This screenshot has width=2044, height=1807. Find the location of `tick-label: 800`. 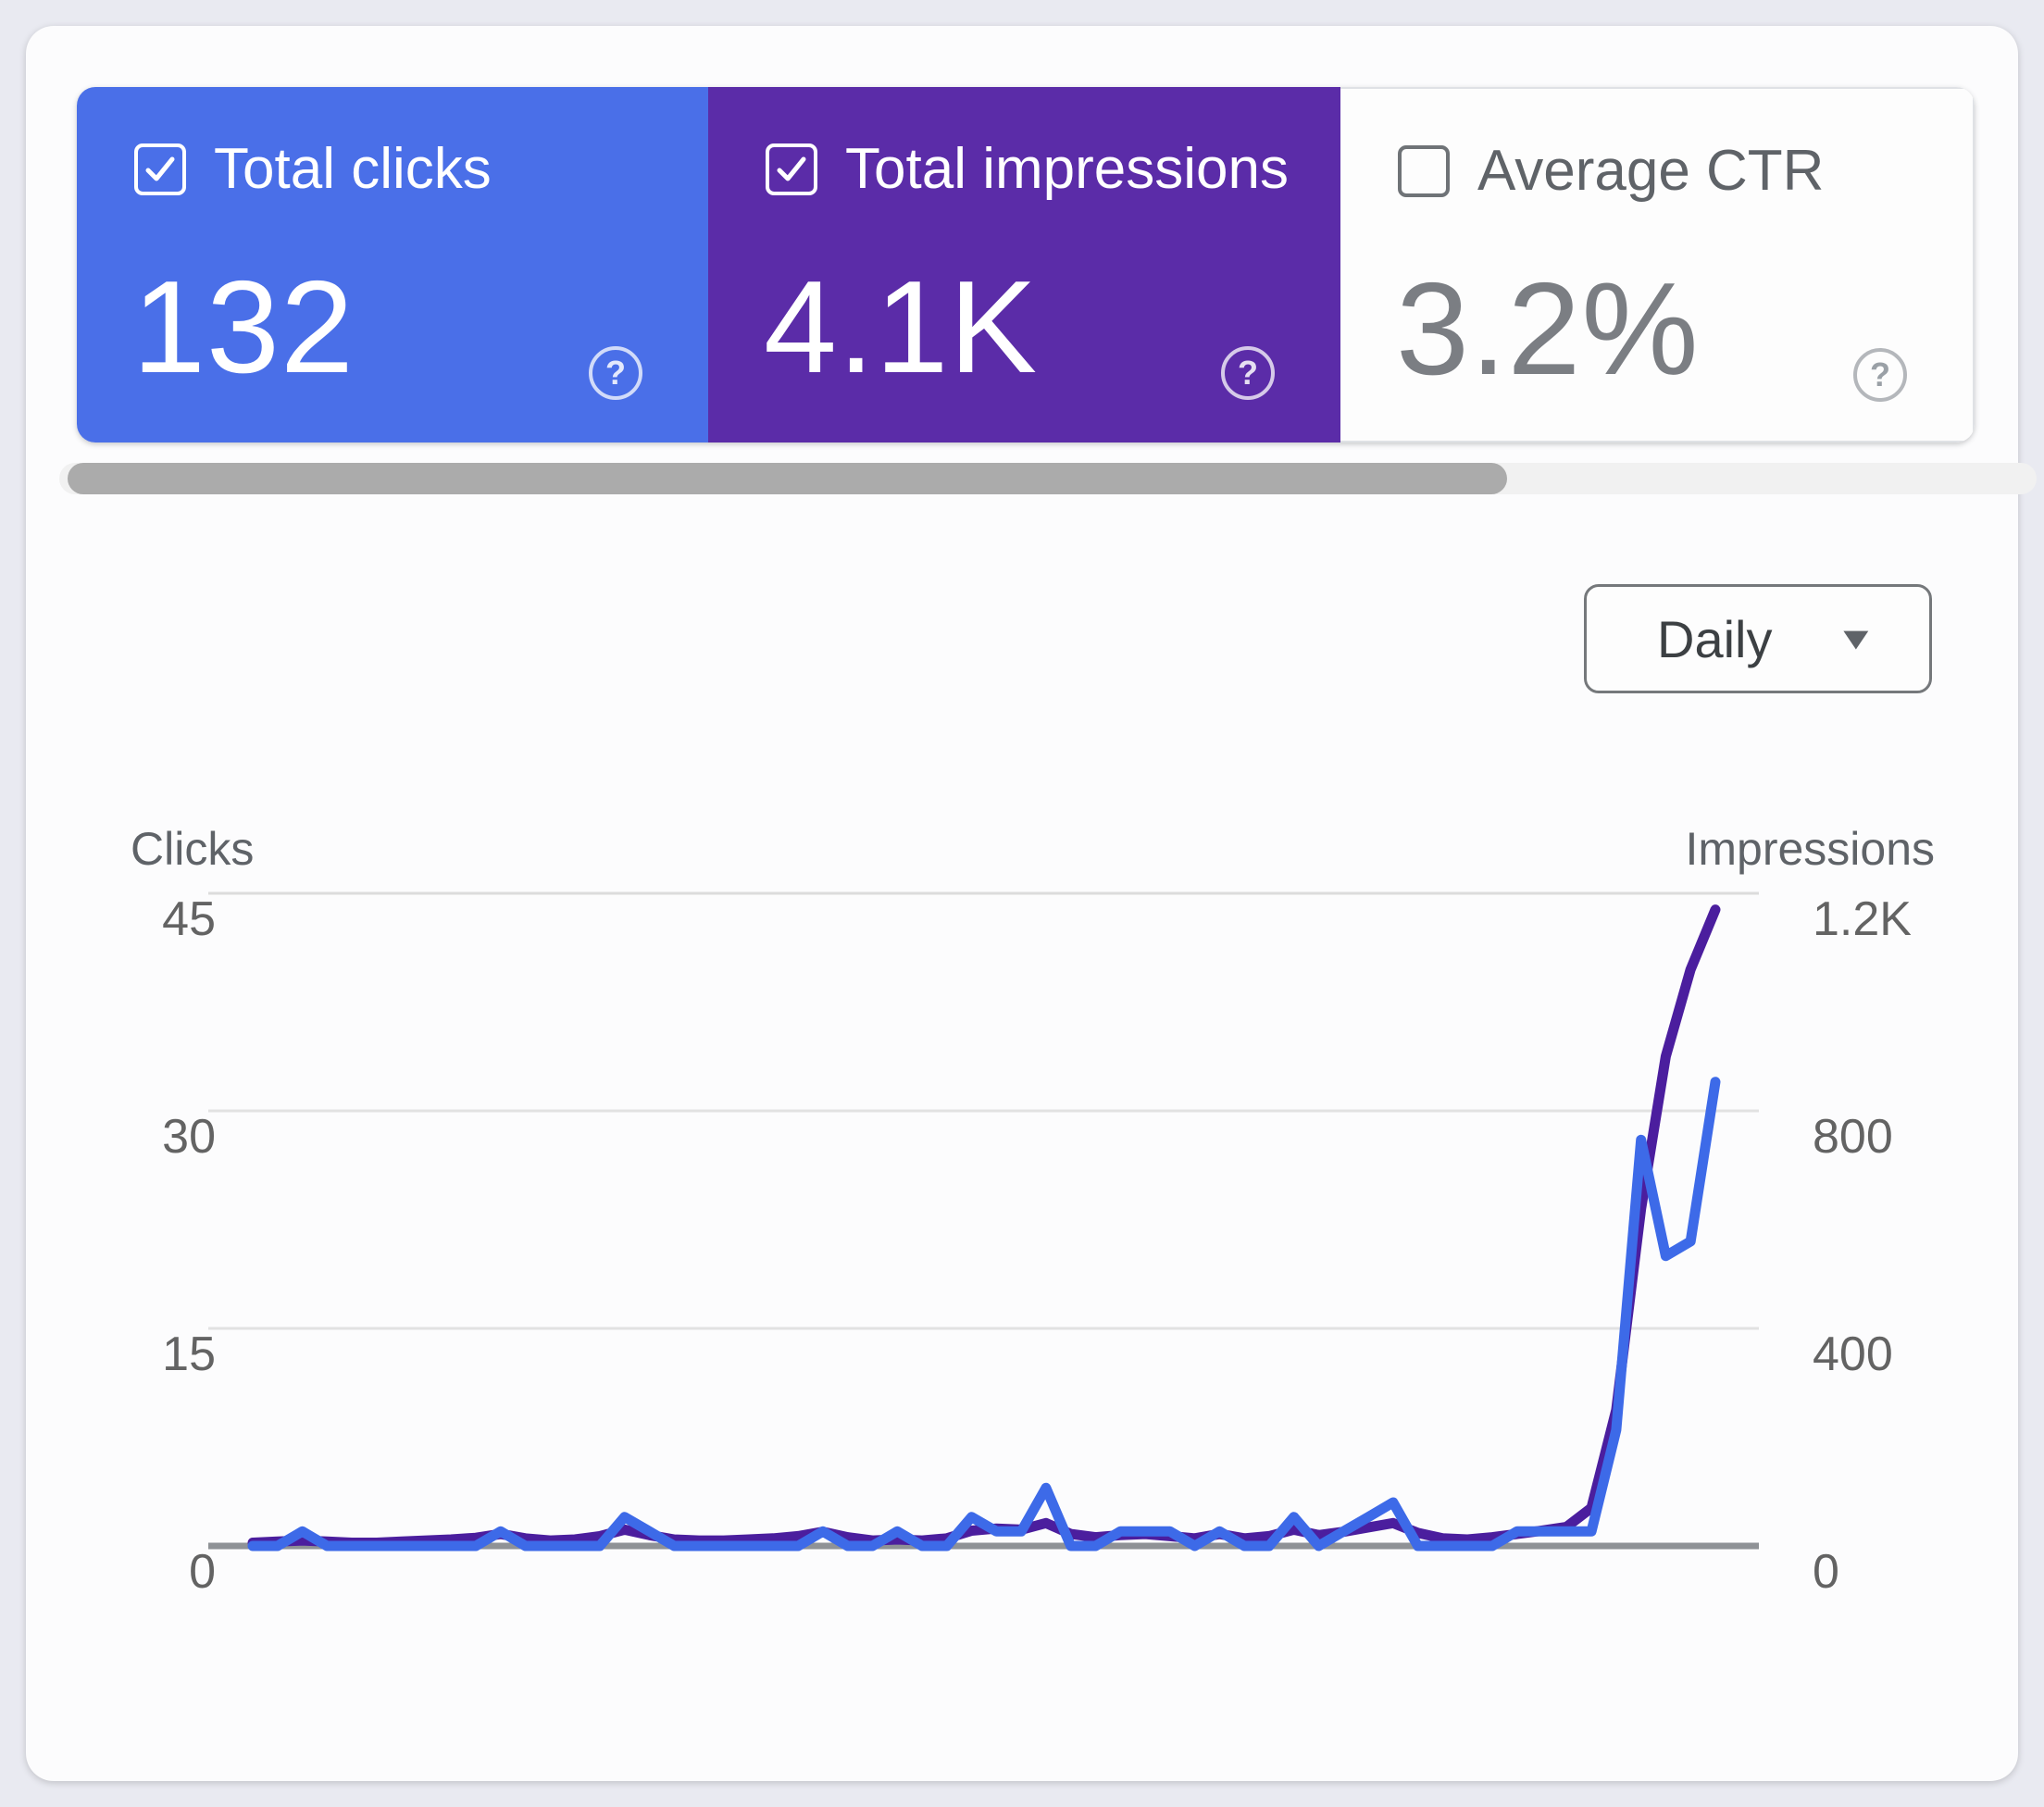

tick-label: 800 is located at coordinates (1853, 1137).